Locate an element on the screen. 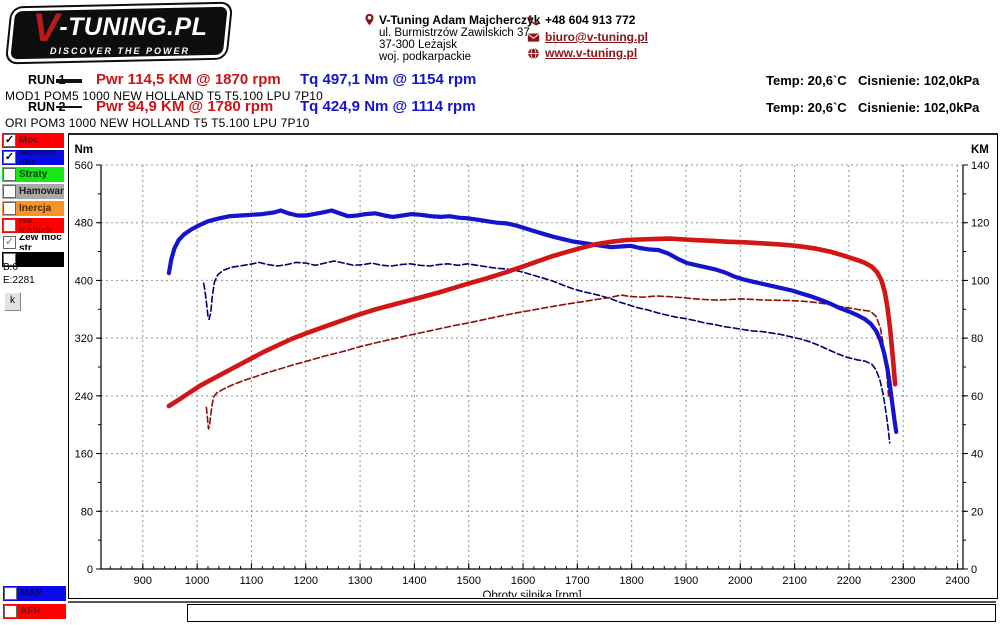 The width and height of the screenshot is (1000, 625). svg-text: 160 is located at coordinates (84, 455).